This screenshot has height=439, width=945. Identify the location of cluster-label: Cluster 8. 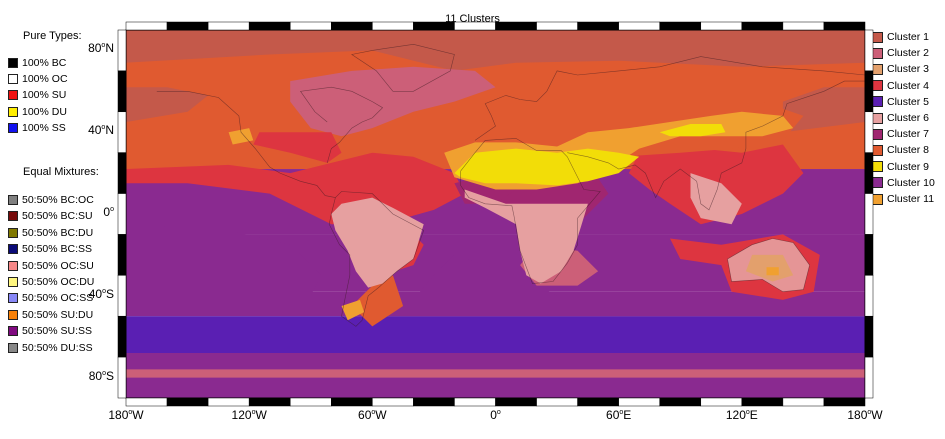
(908, 150).